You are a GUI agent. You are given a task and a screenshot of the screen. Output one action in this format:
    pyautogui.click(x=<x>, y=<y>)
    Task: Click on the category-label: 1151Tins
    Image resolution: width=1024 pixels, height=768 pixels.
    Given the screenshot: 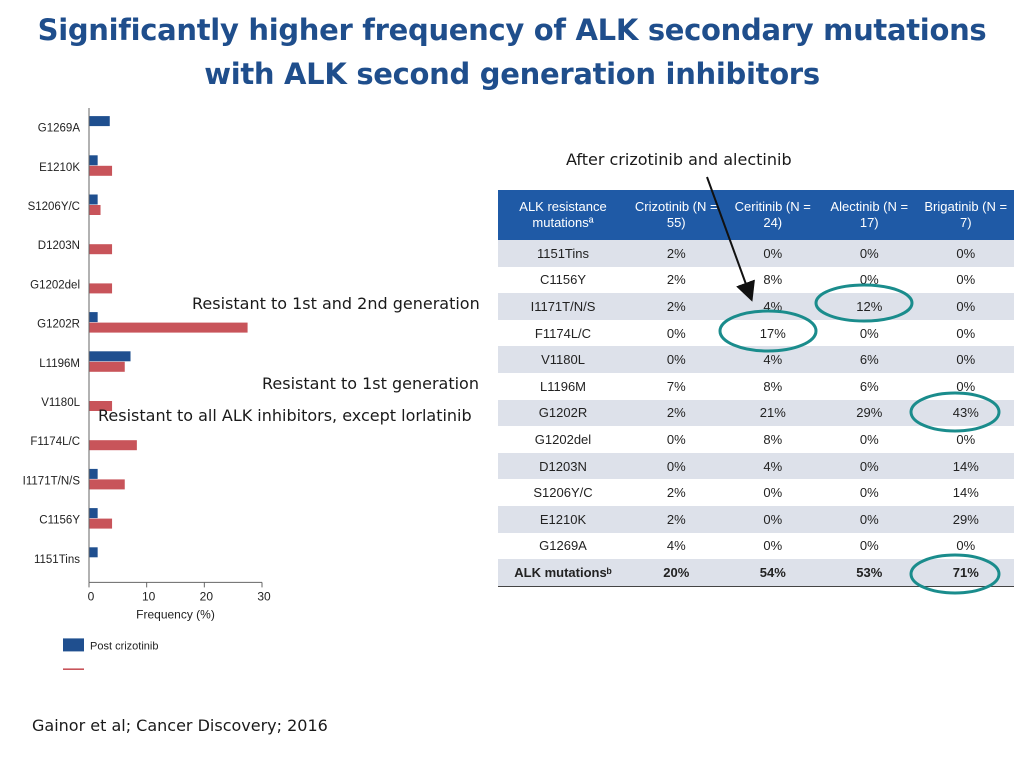 What is the action you would take?
    pyautogui.click(x=57, y=560)
    